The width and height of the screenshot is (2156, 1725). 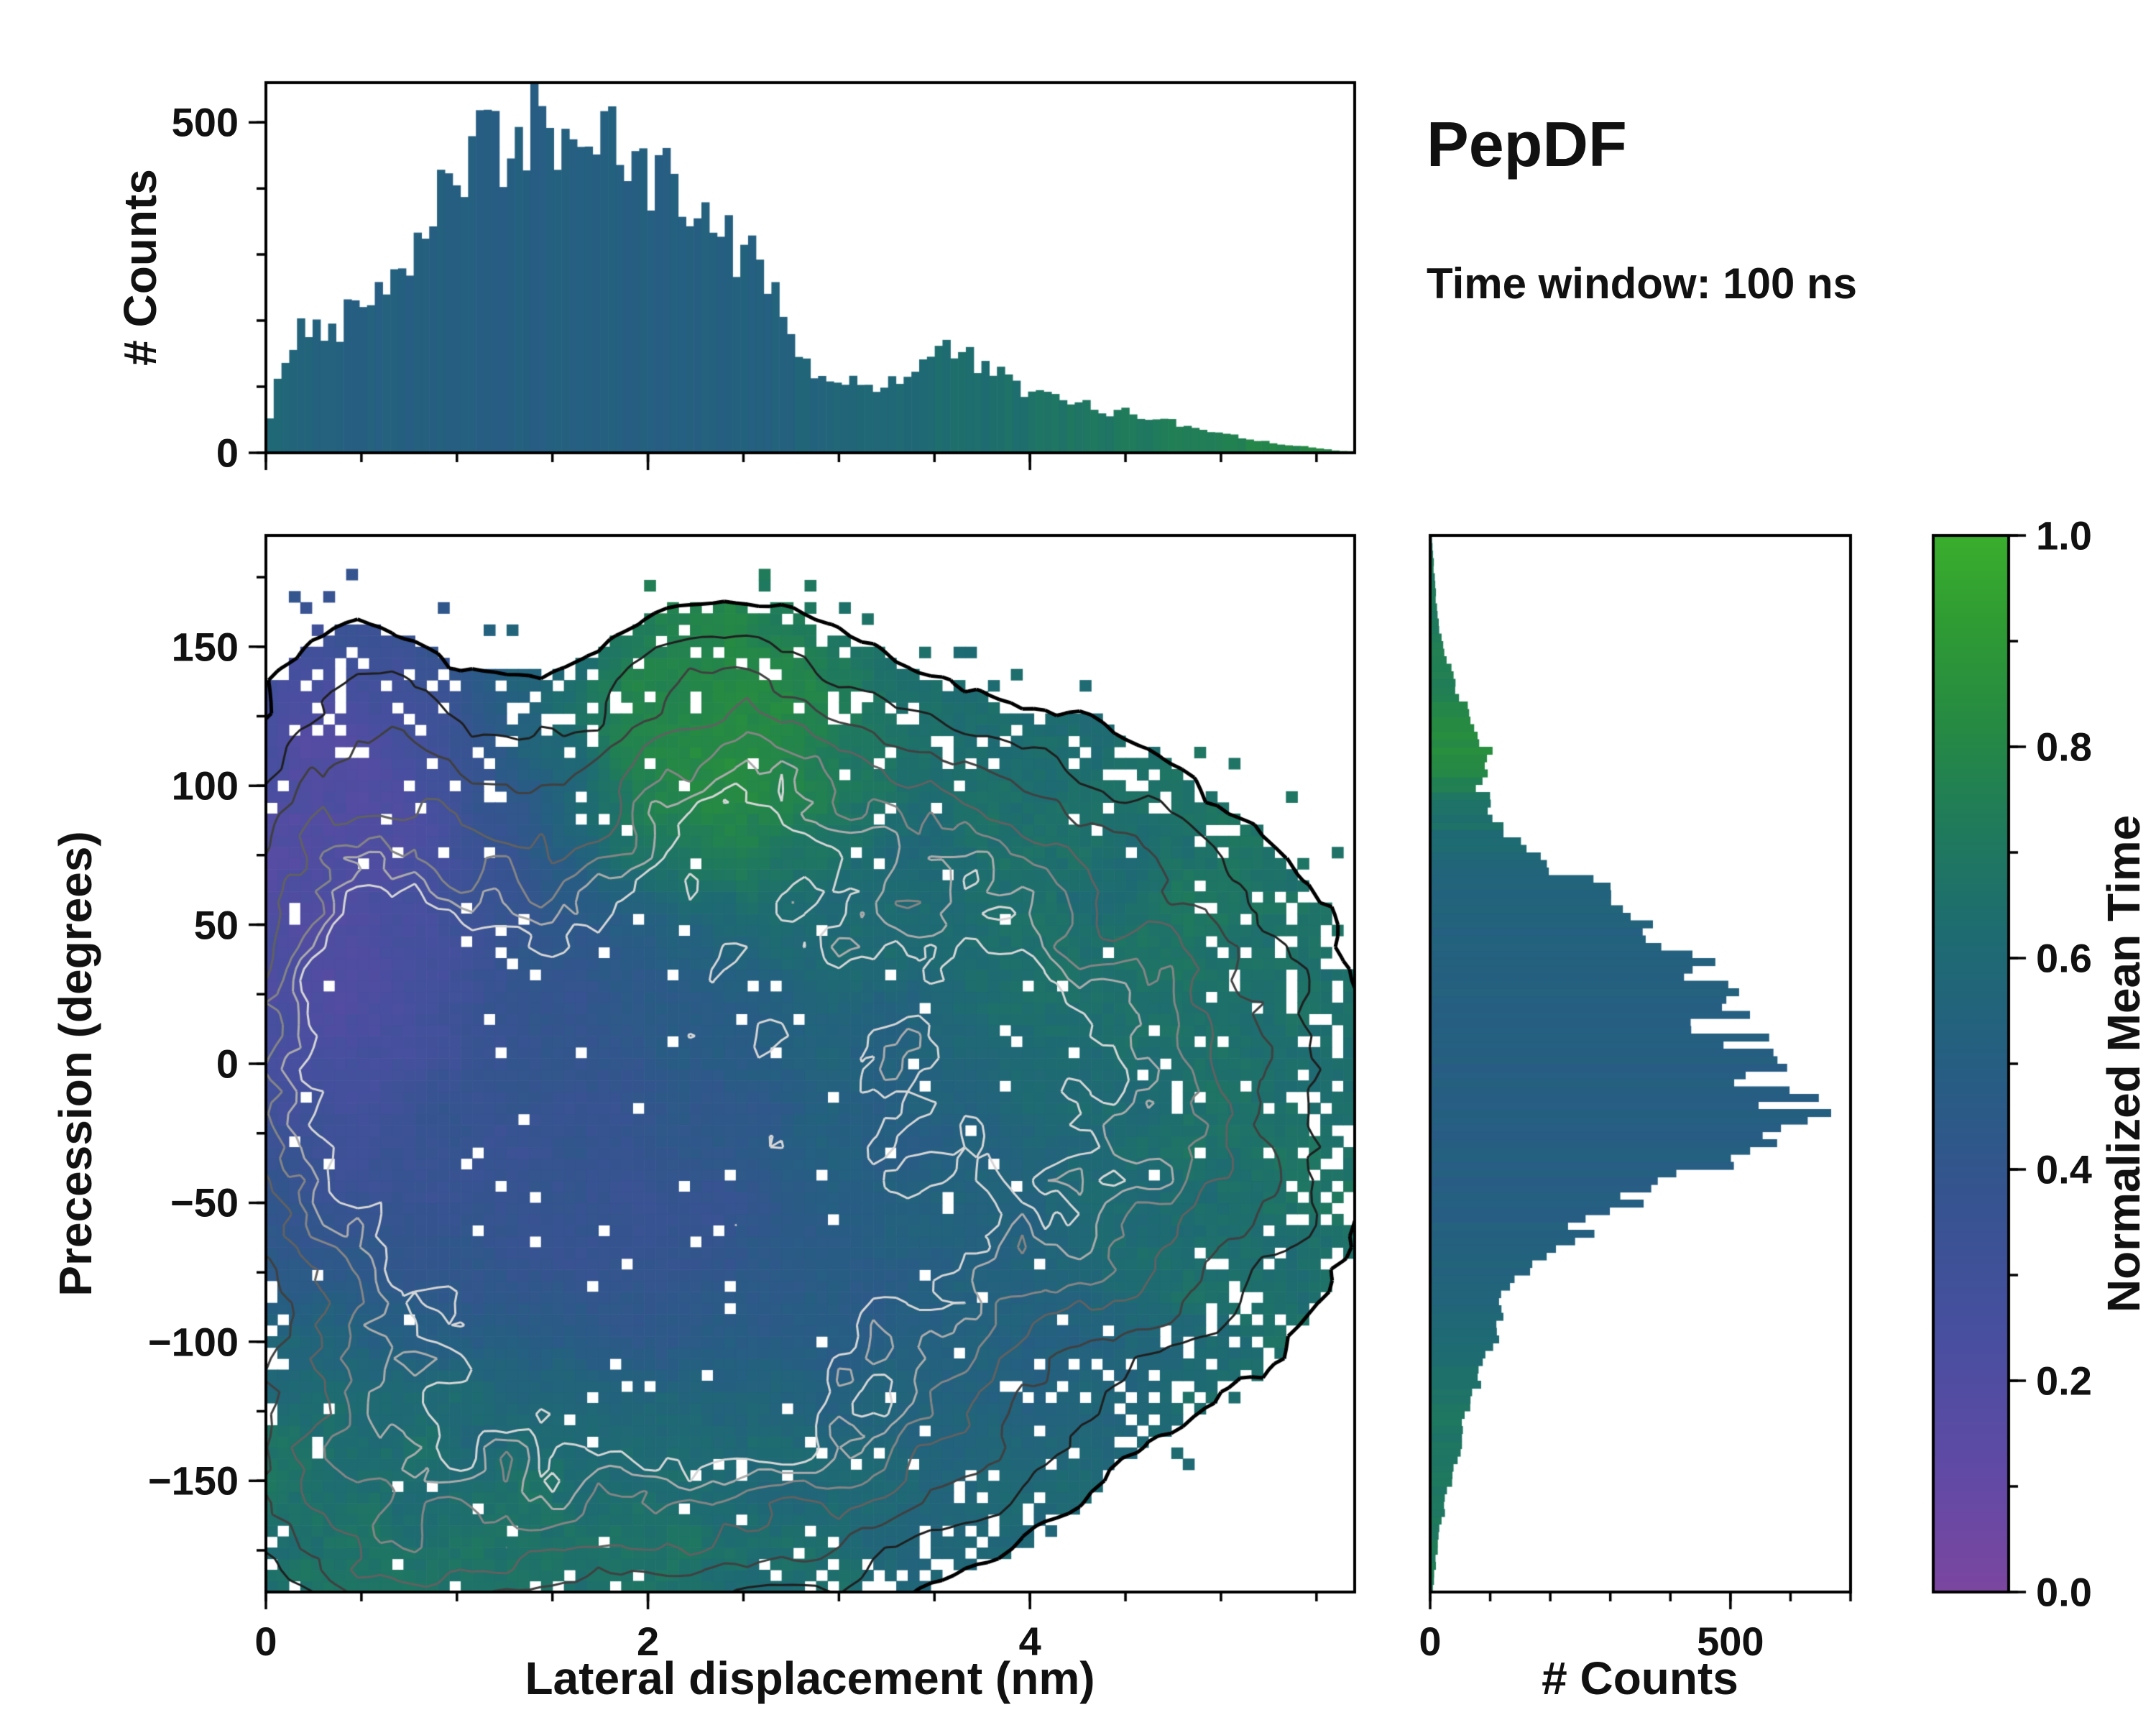 What do you see at coordinates (648, 1641) in the screenshot?
I see `main-x-tick-label: 2` at bounding box center [648, 1641].